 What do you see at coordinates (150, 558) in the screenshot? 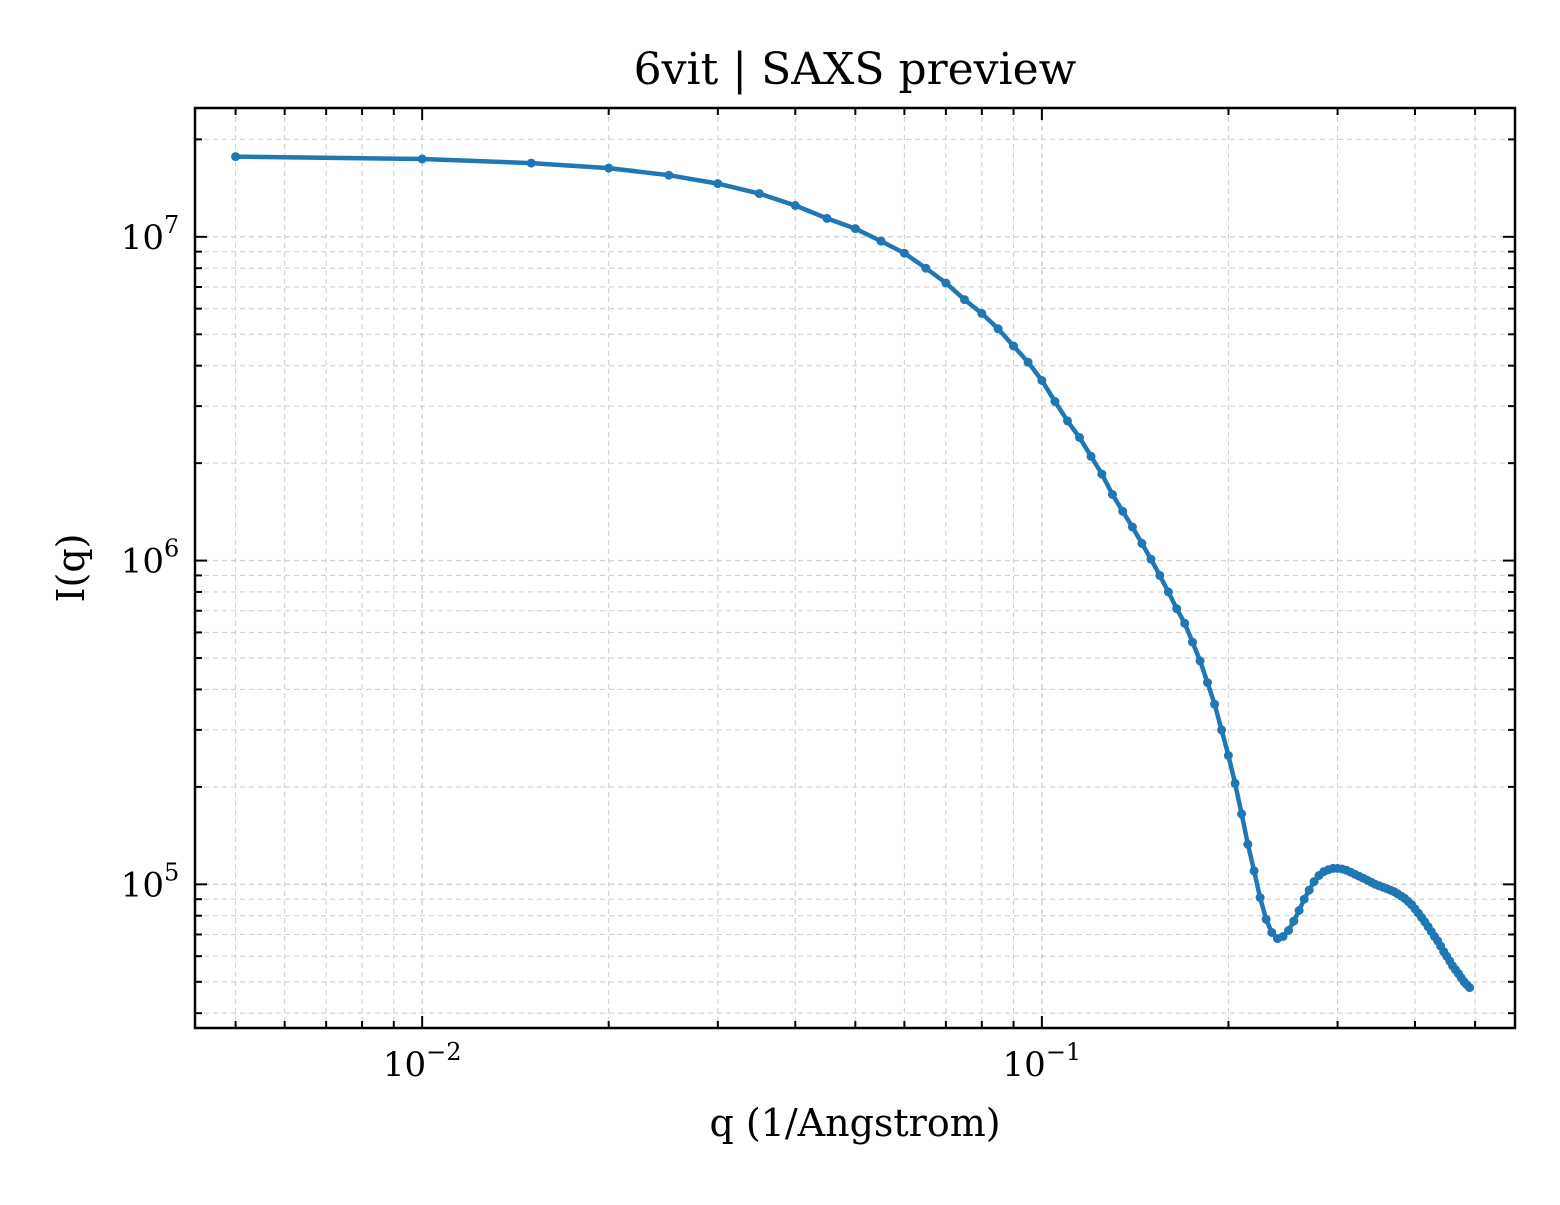
I see `y-tick-label: 10⁶` at bounding box center [150, 558].